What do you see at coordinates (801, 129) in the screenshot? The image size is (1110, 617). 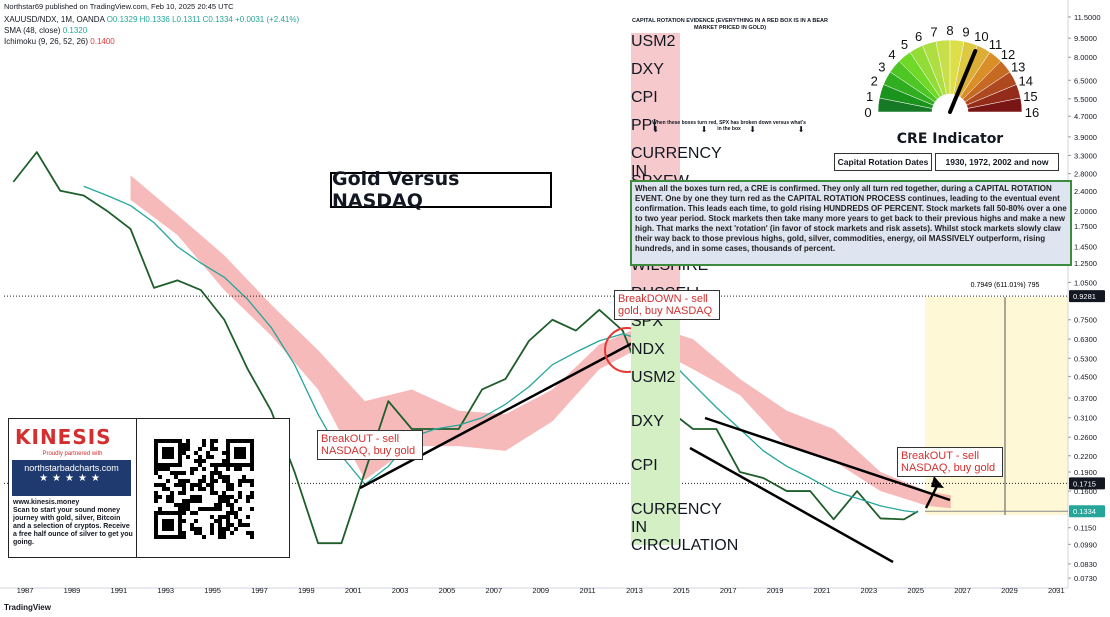 I see `arrow-down: ⬇` at bounding box center [801, 129].